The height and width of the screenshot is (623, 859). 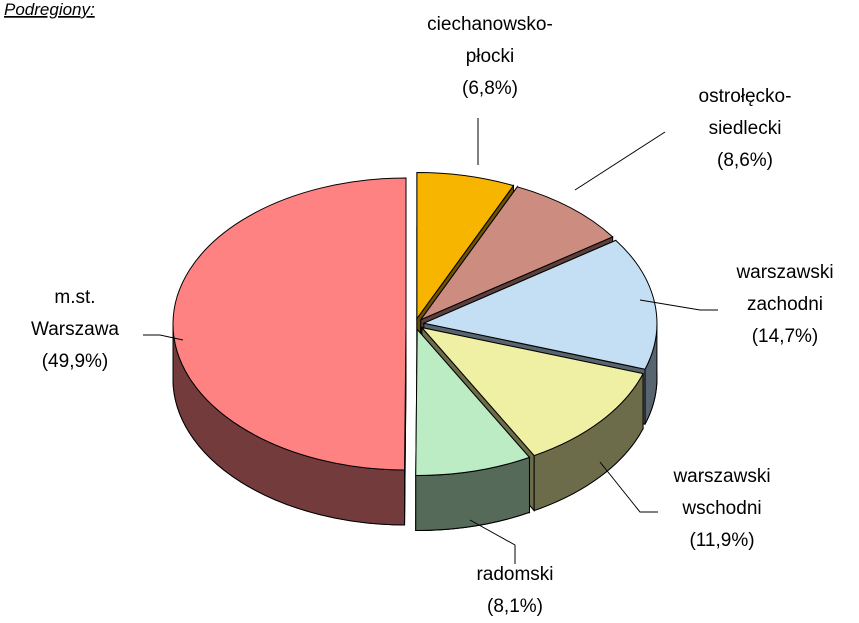 I want to click on value-label: (49,9%), so click(x=75, y=361).